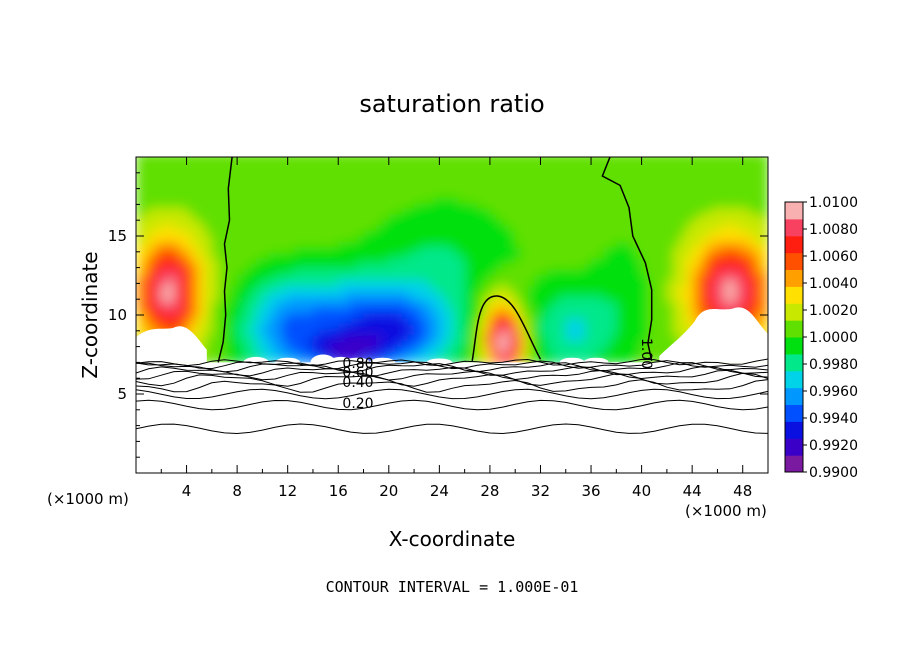 This screenshot has width=904, height=654. Describe the element at coordinates (641, 491) in the screenshot. I see `x-tick-label: 40` at that location.